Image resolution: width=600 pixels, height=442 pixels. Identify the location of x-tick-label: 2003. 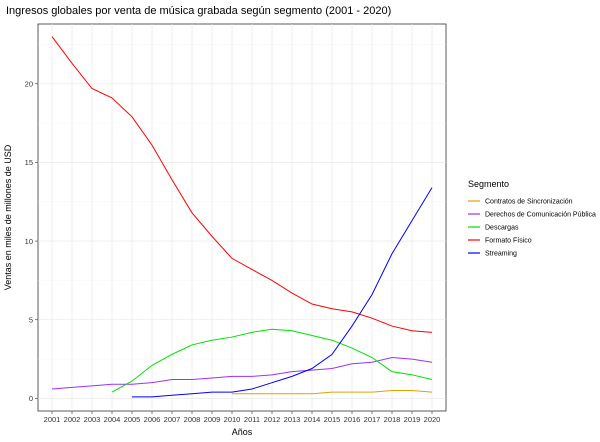
(92, 419).